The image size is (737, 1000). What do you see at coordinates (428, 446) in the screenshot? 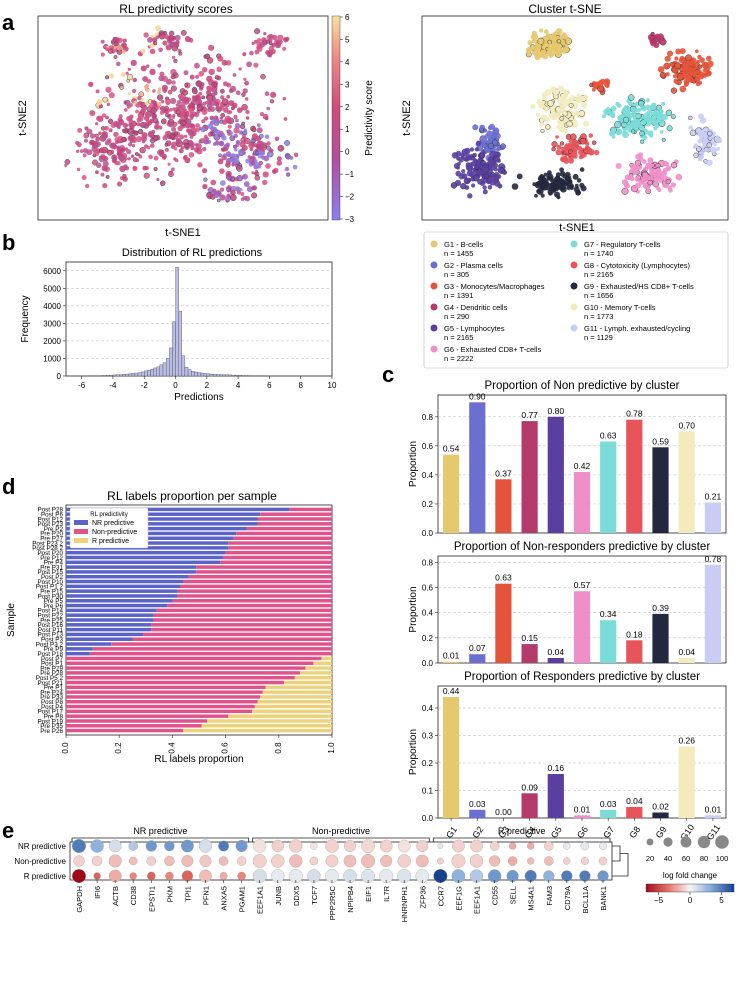
I see `y-tick-label: 0.6` at bounding box center [428, 446].